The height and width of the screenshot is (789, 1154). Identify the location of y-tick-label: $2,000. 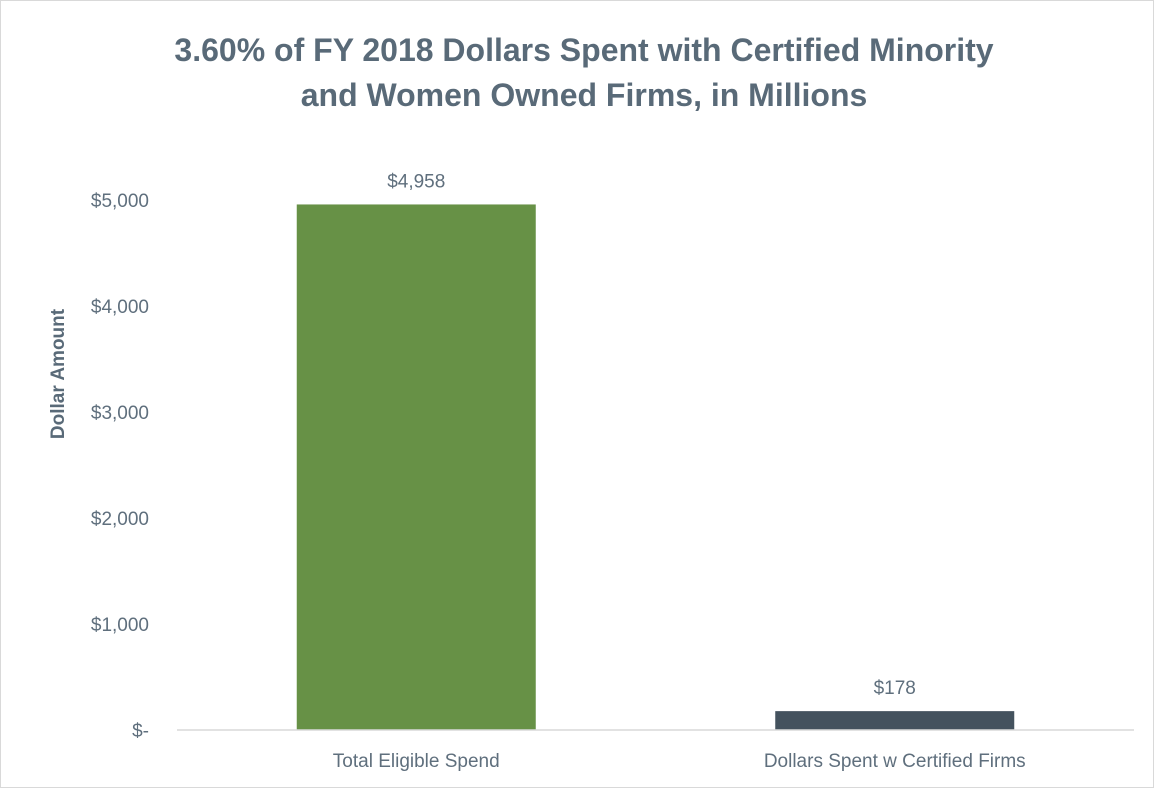
(120, 519).